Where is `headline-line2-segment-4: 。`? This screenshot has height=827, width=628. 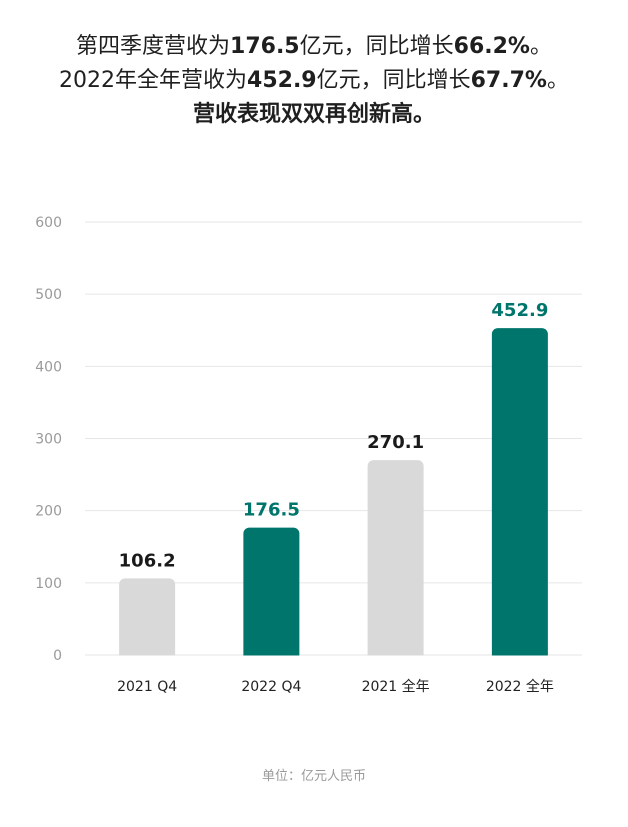 headline-line2-segment-4: 。 is located at coordinates (557, 80).